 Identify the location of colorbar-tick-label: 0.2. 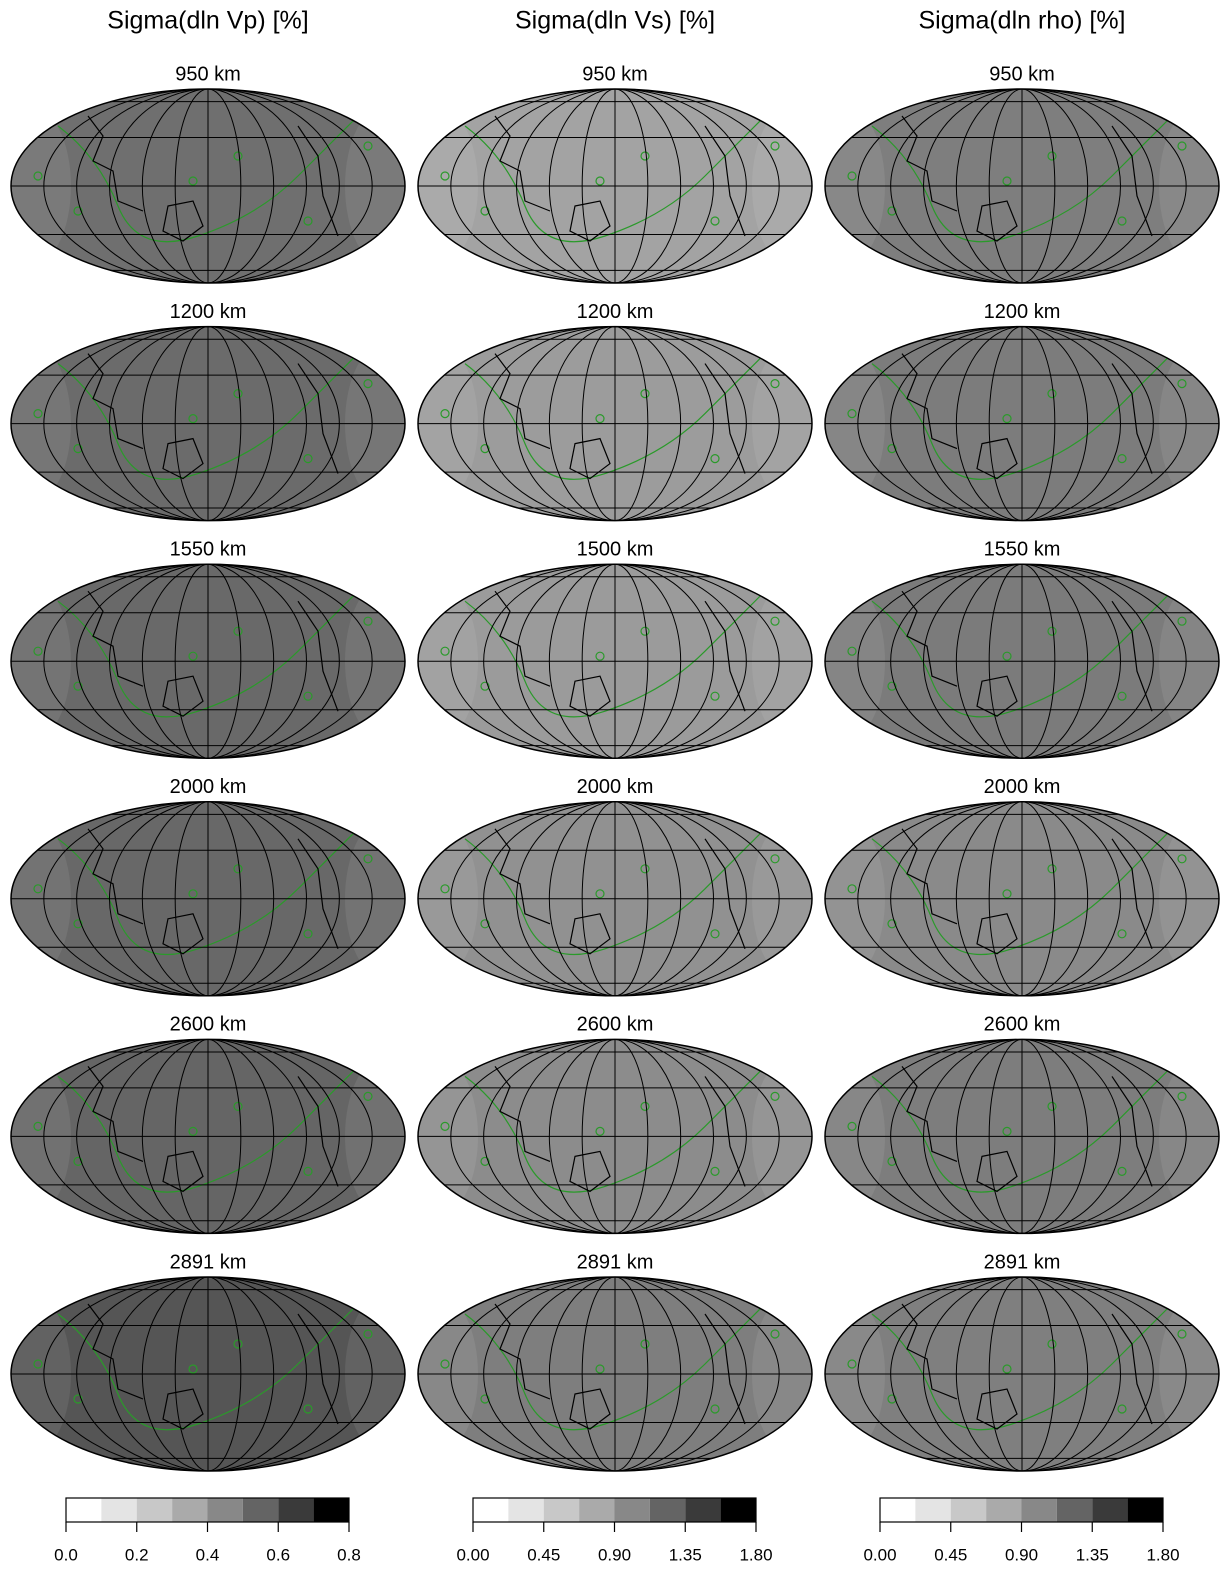
(137, 1554).